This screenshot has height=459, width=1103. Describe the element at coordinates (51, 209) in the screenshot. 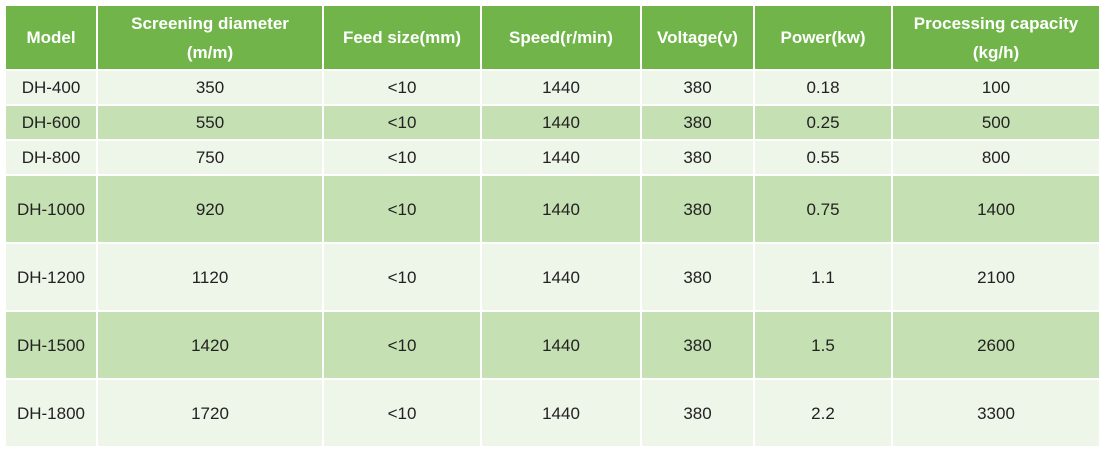

I see `table-cell-model: DH-1000` at that location.